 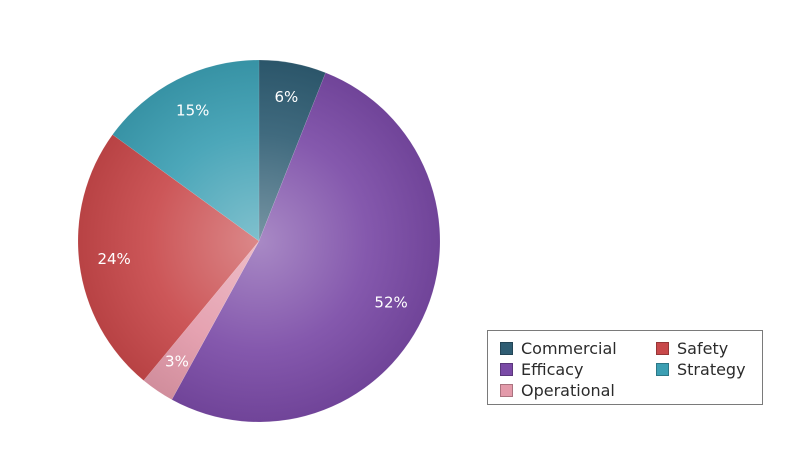 I want to click on legend-label-safety: Safety, so click(x=703, y=348).